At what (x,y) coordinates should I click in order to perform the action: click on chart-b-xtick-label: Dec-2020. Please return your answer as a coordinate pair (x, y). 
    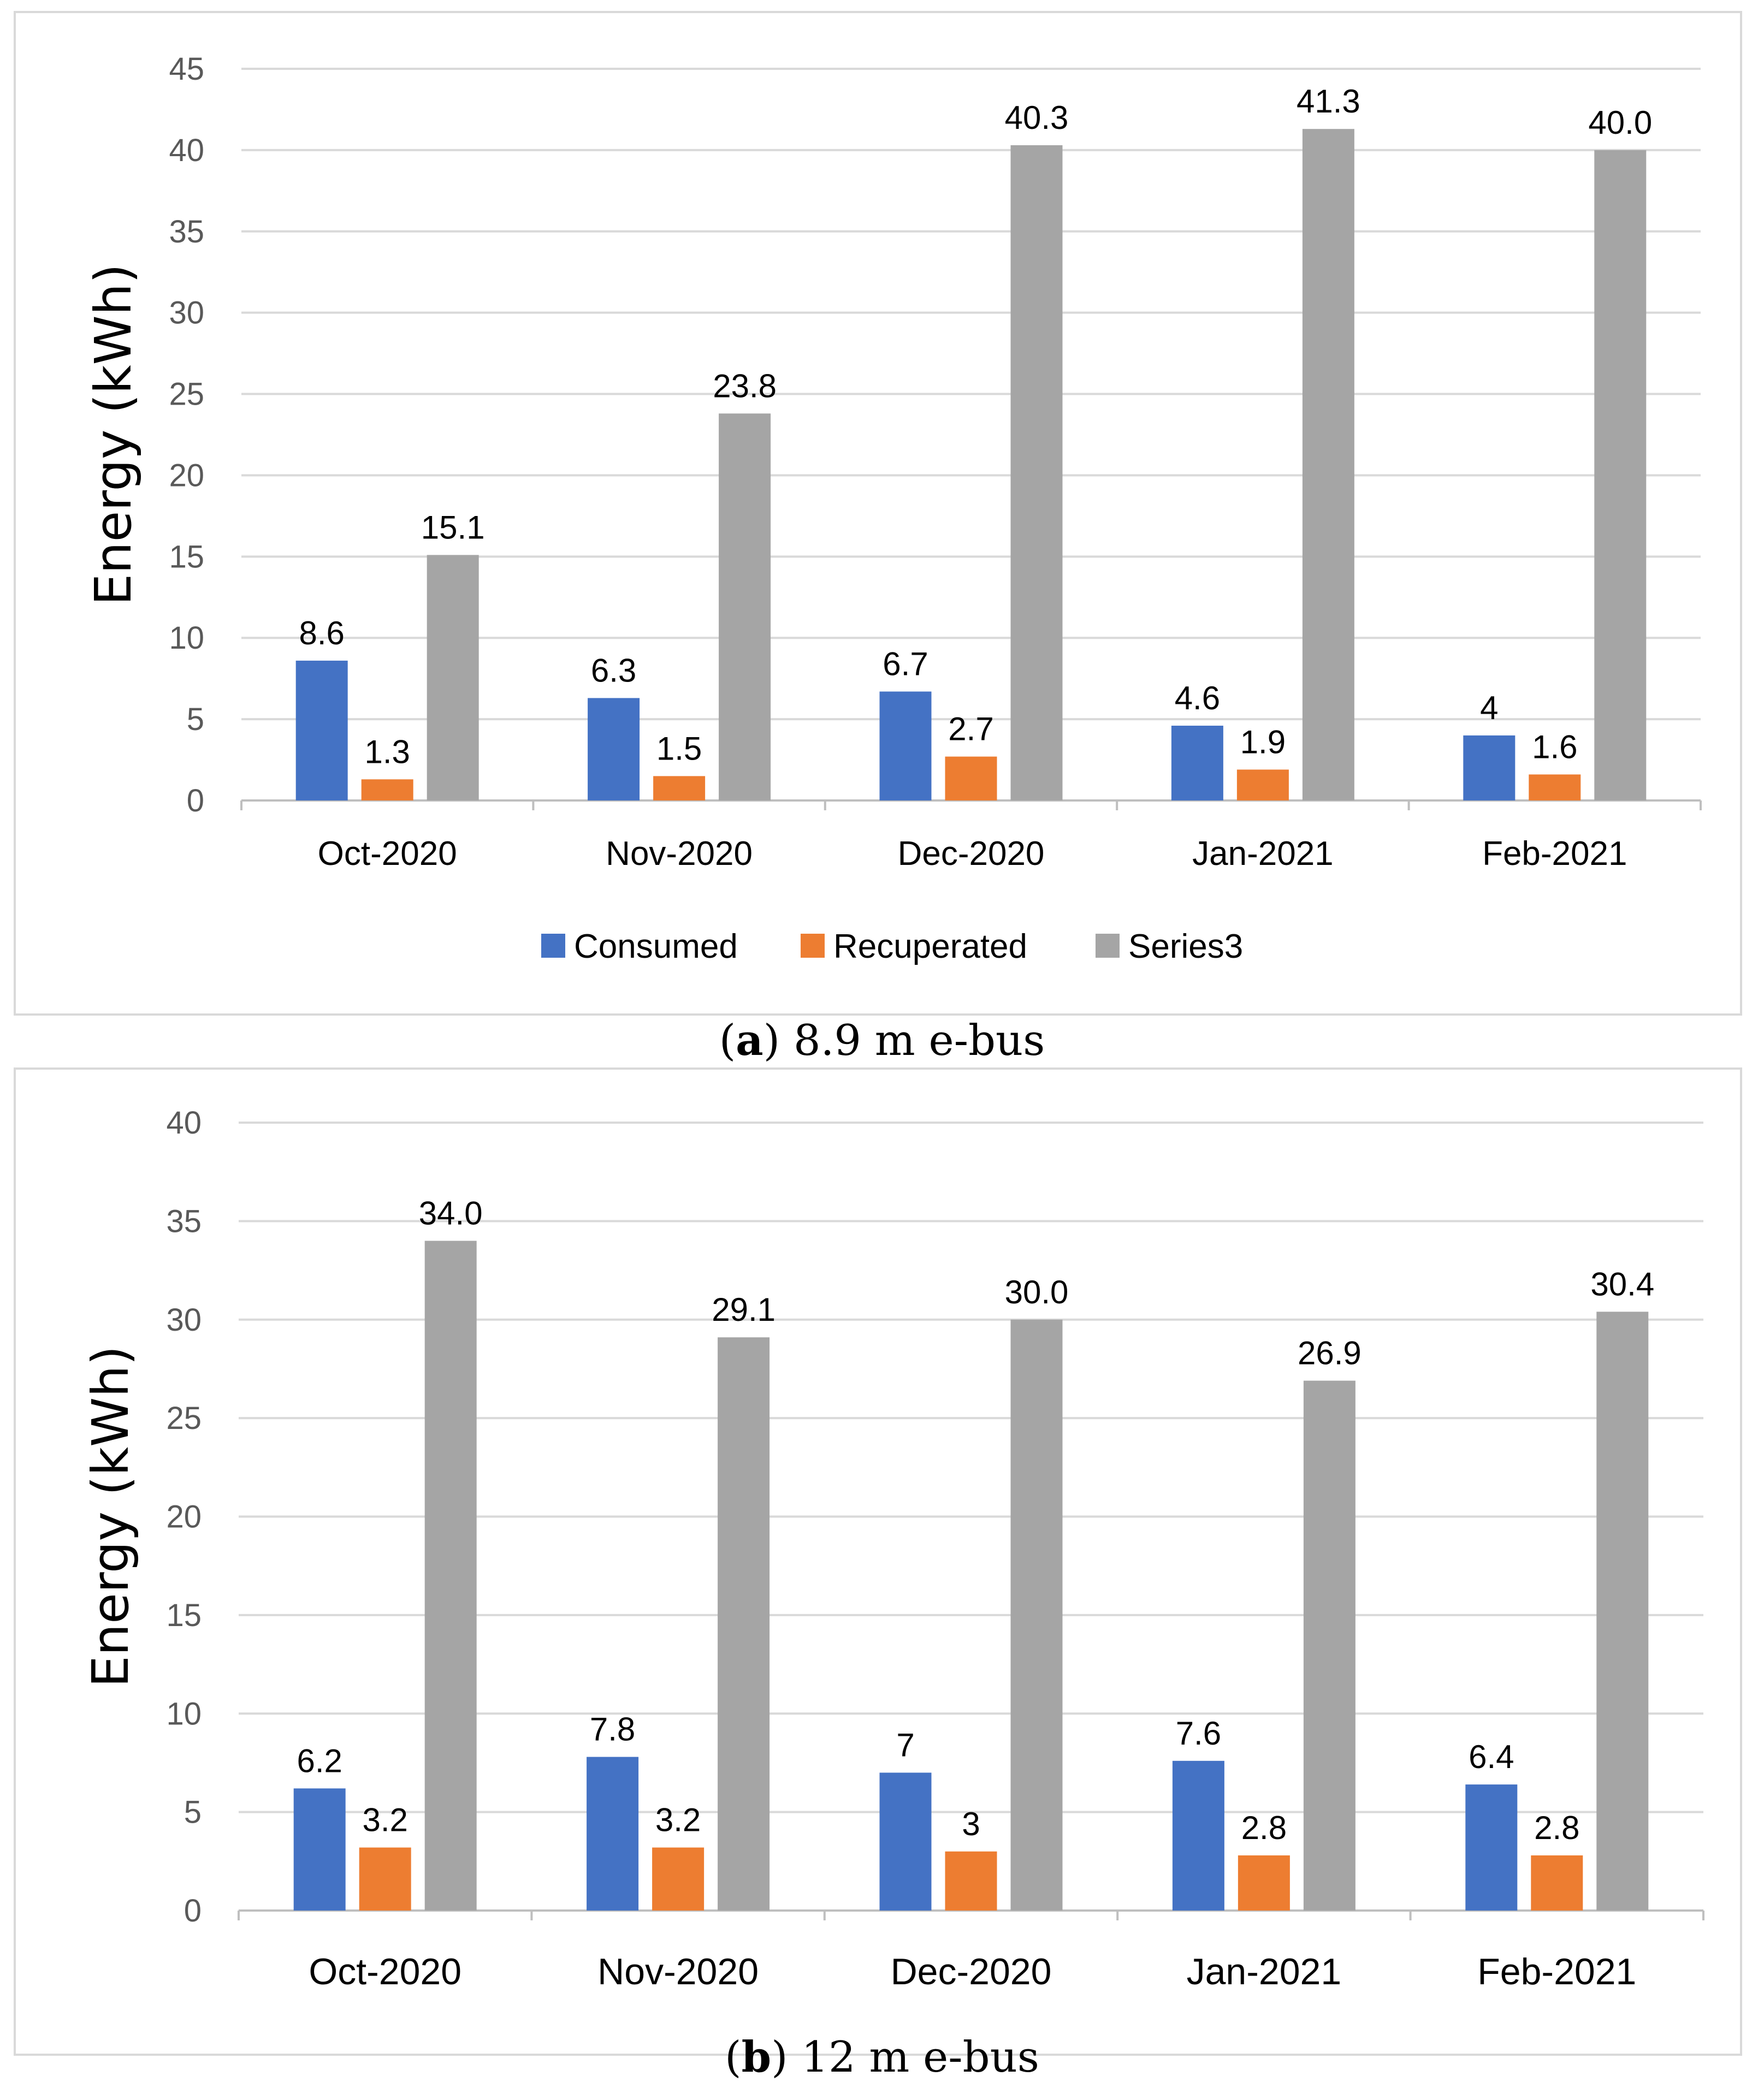
    Looking at the image, I should click on (971, 1971).